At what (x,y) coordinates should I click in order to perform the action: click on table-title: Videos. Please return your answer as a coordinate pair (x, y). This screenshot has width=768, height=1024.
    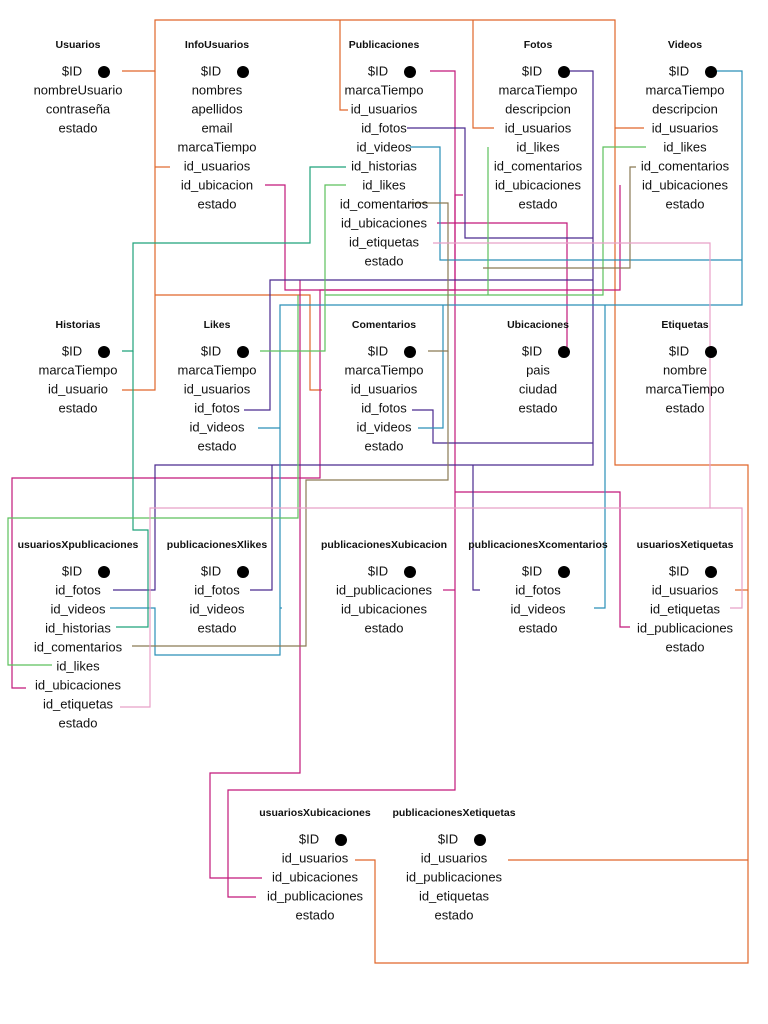
    Looking at the image, I should click on (685, 45).